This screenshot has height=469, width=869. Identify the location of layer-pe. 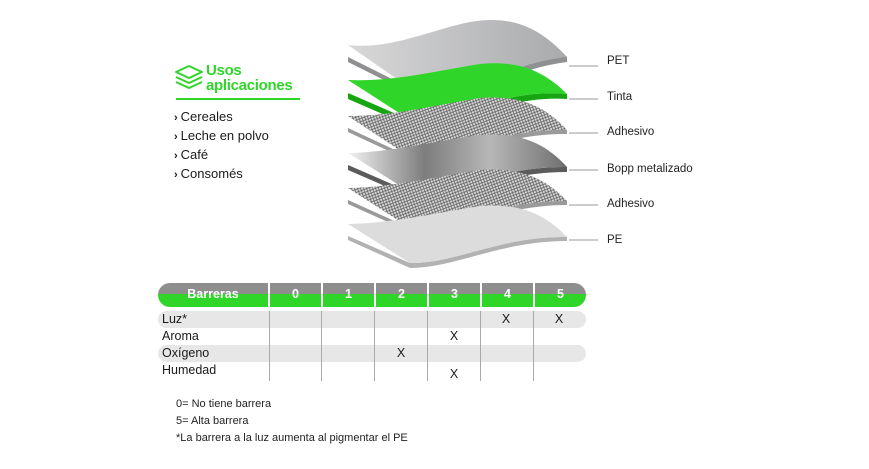
(457, 236).